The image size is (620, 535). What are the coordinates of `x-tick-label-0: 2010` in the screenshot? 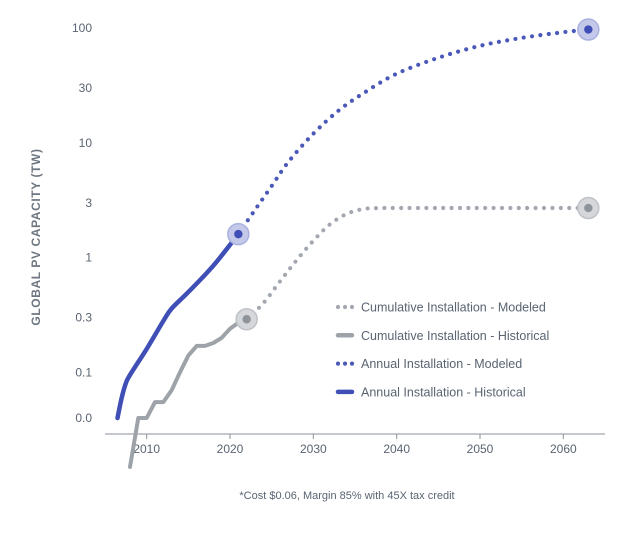 It's located at (146, 449).